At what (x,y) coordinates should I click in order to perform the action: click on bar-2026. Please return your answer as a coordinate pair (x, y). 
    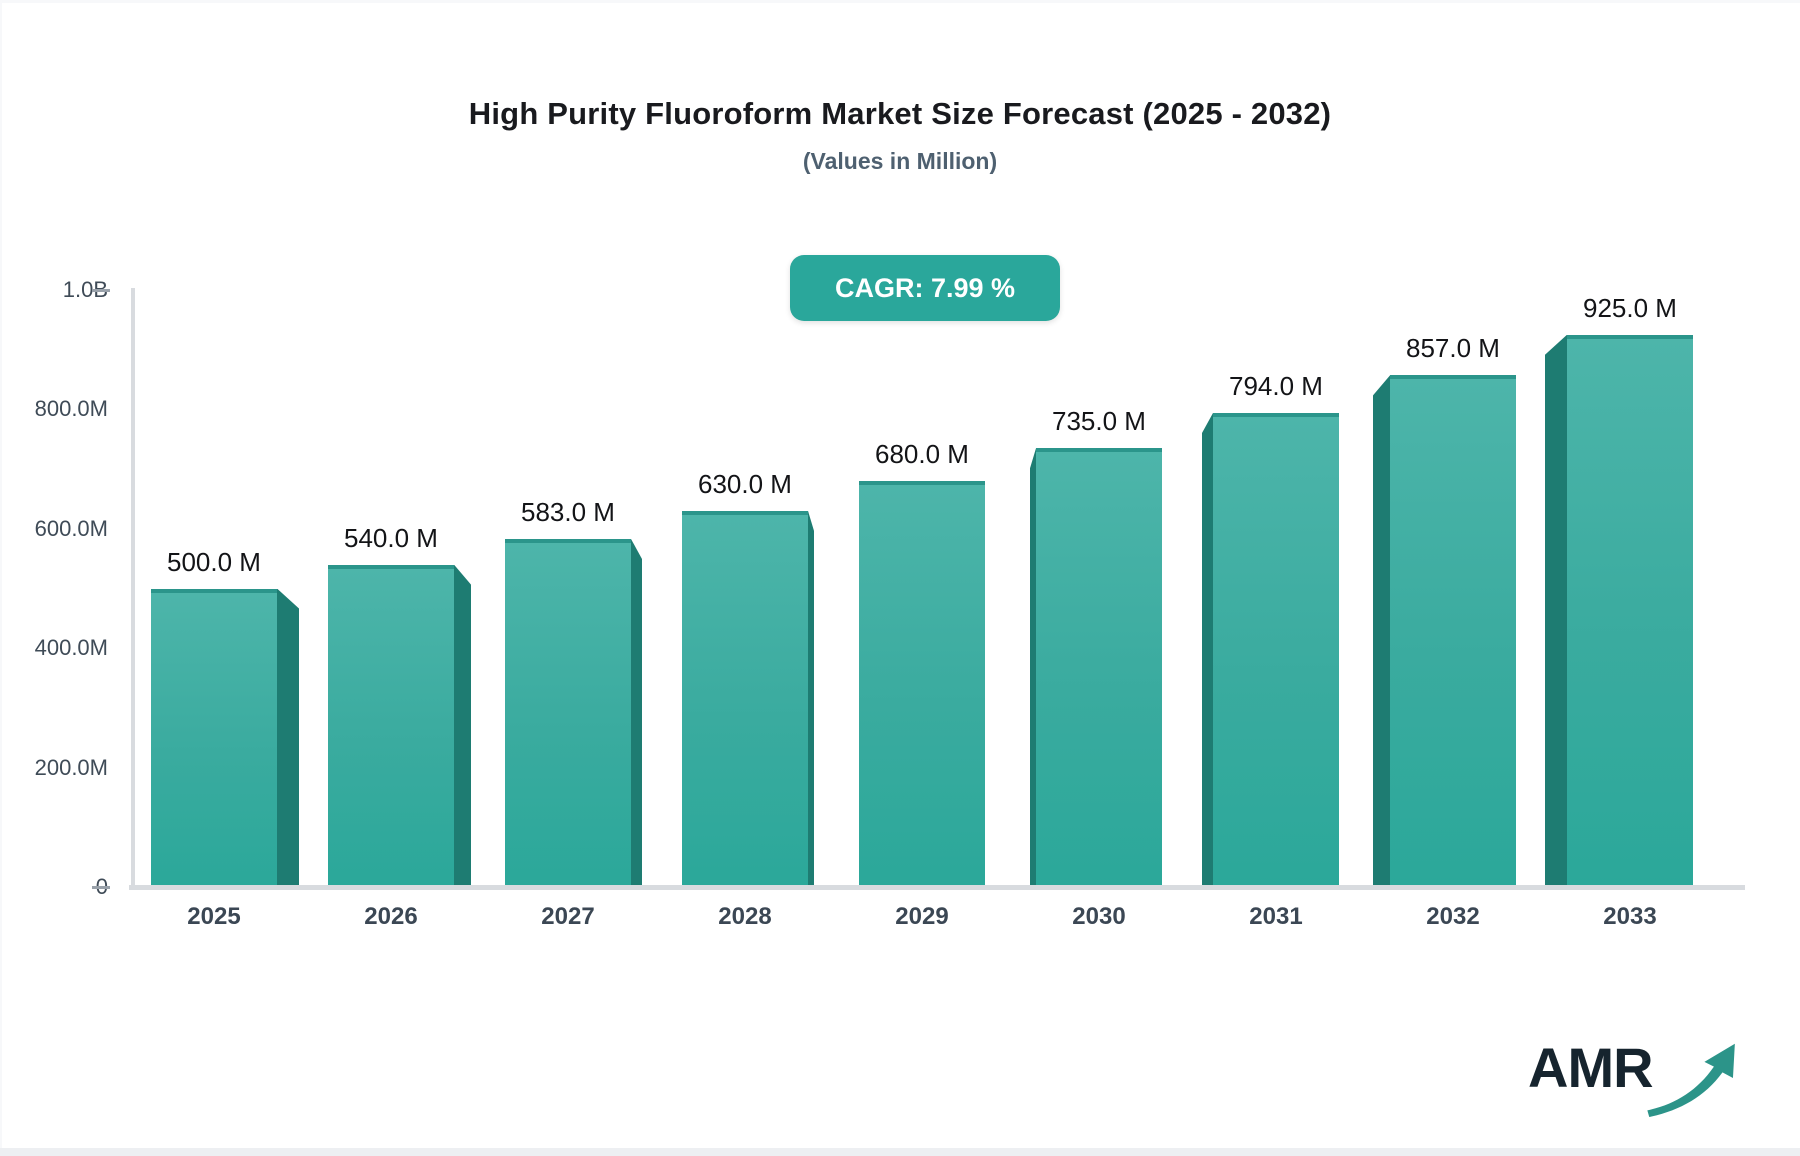
    Looking at the image, I should click on (391, 724).